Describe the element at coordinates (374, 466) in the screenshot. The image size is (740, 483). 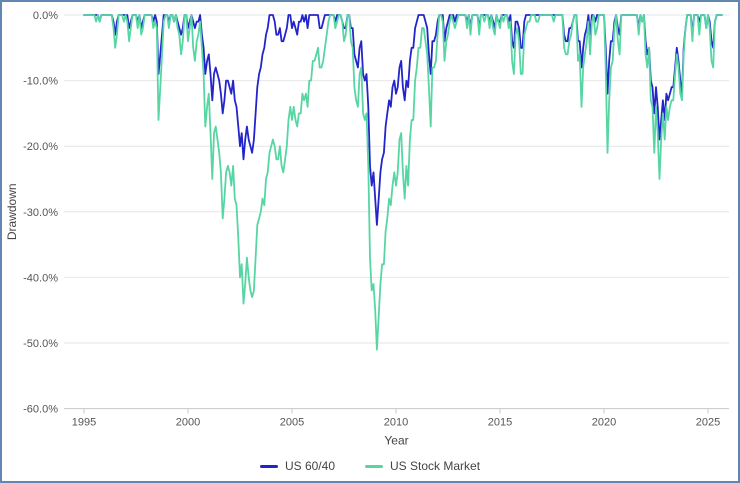
I see `legend-swatch-us-stock-market` at that location.